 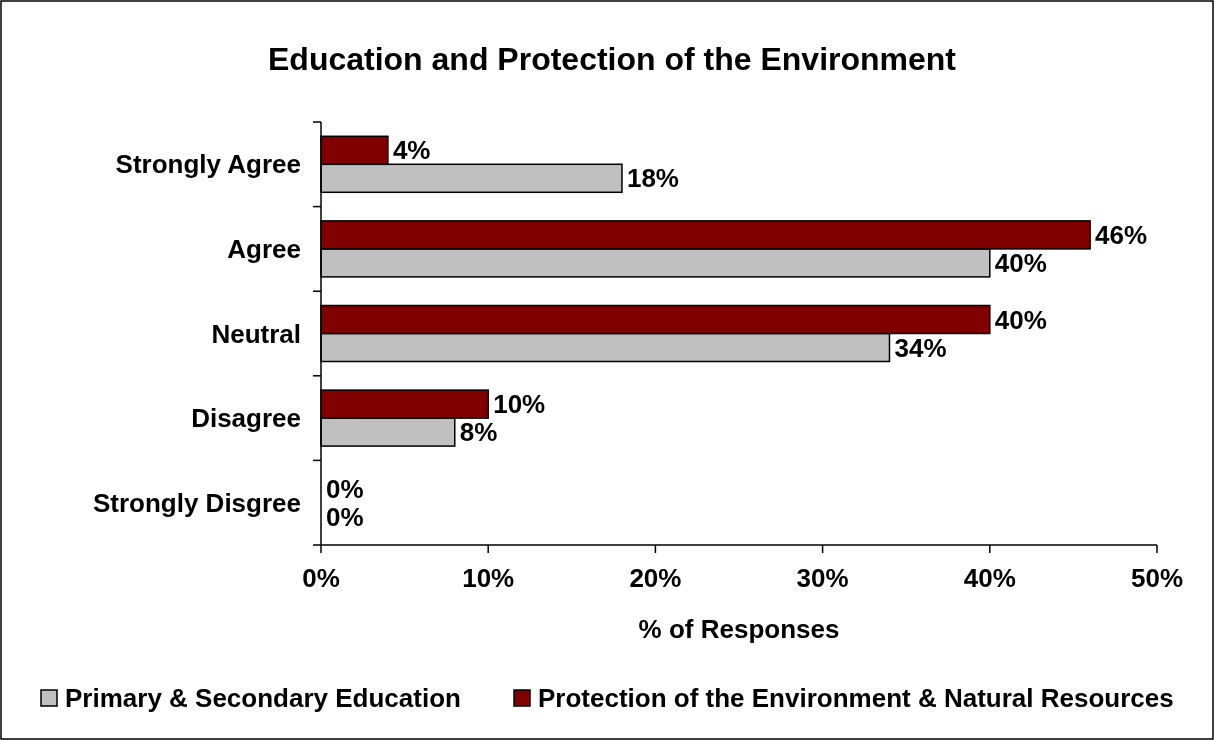 What do you see at coordinates (263, 698) in the screenshot?
I see `legend-label: Primary & Secondary Education` at bounding box center [263, 698].